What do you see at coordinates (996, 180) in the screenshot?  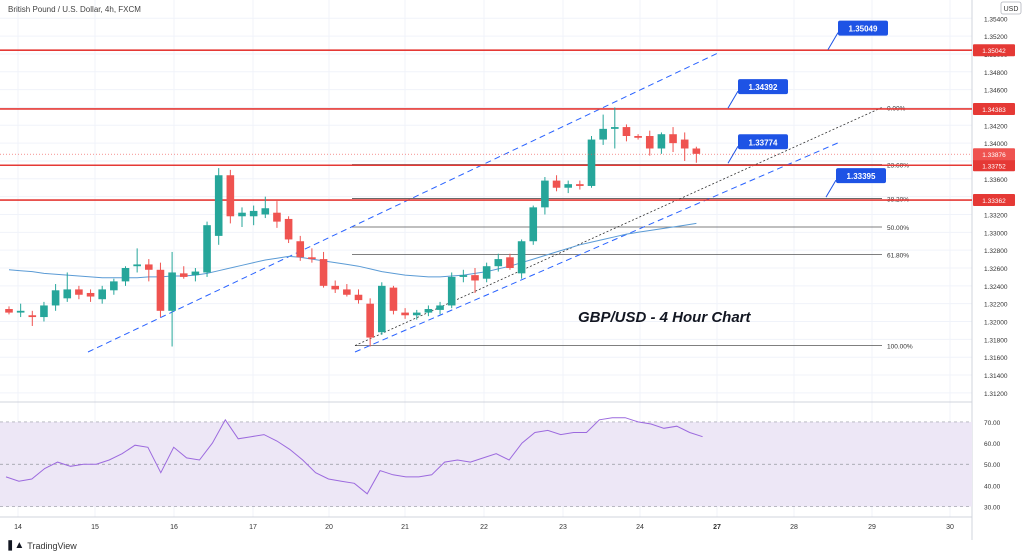 I see `price-tick-label: 1.33600` at bounding box center [996, 180].